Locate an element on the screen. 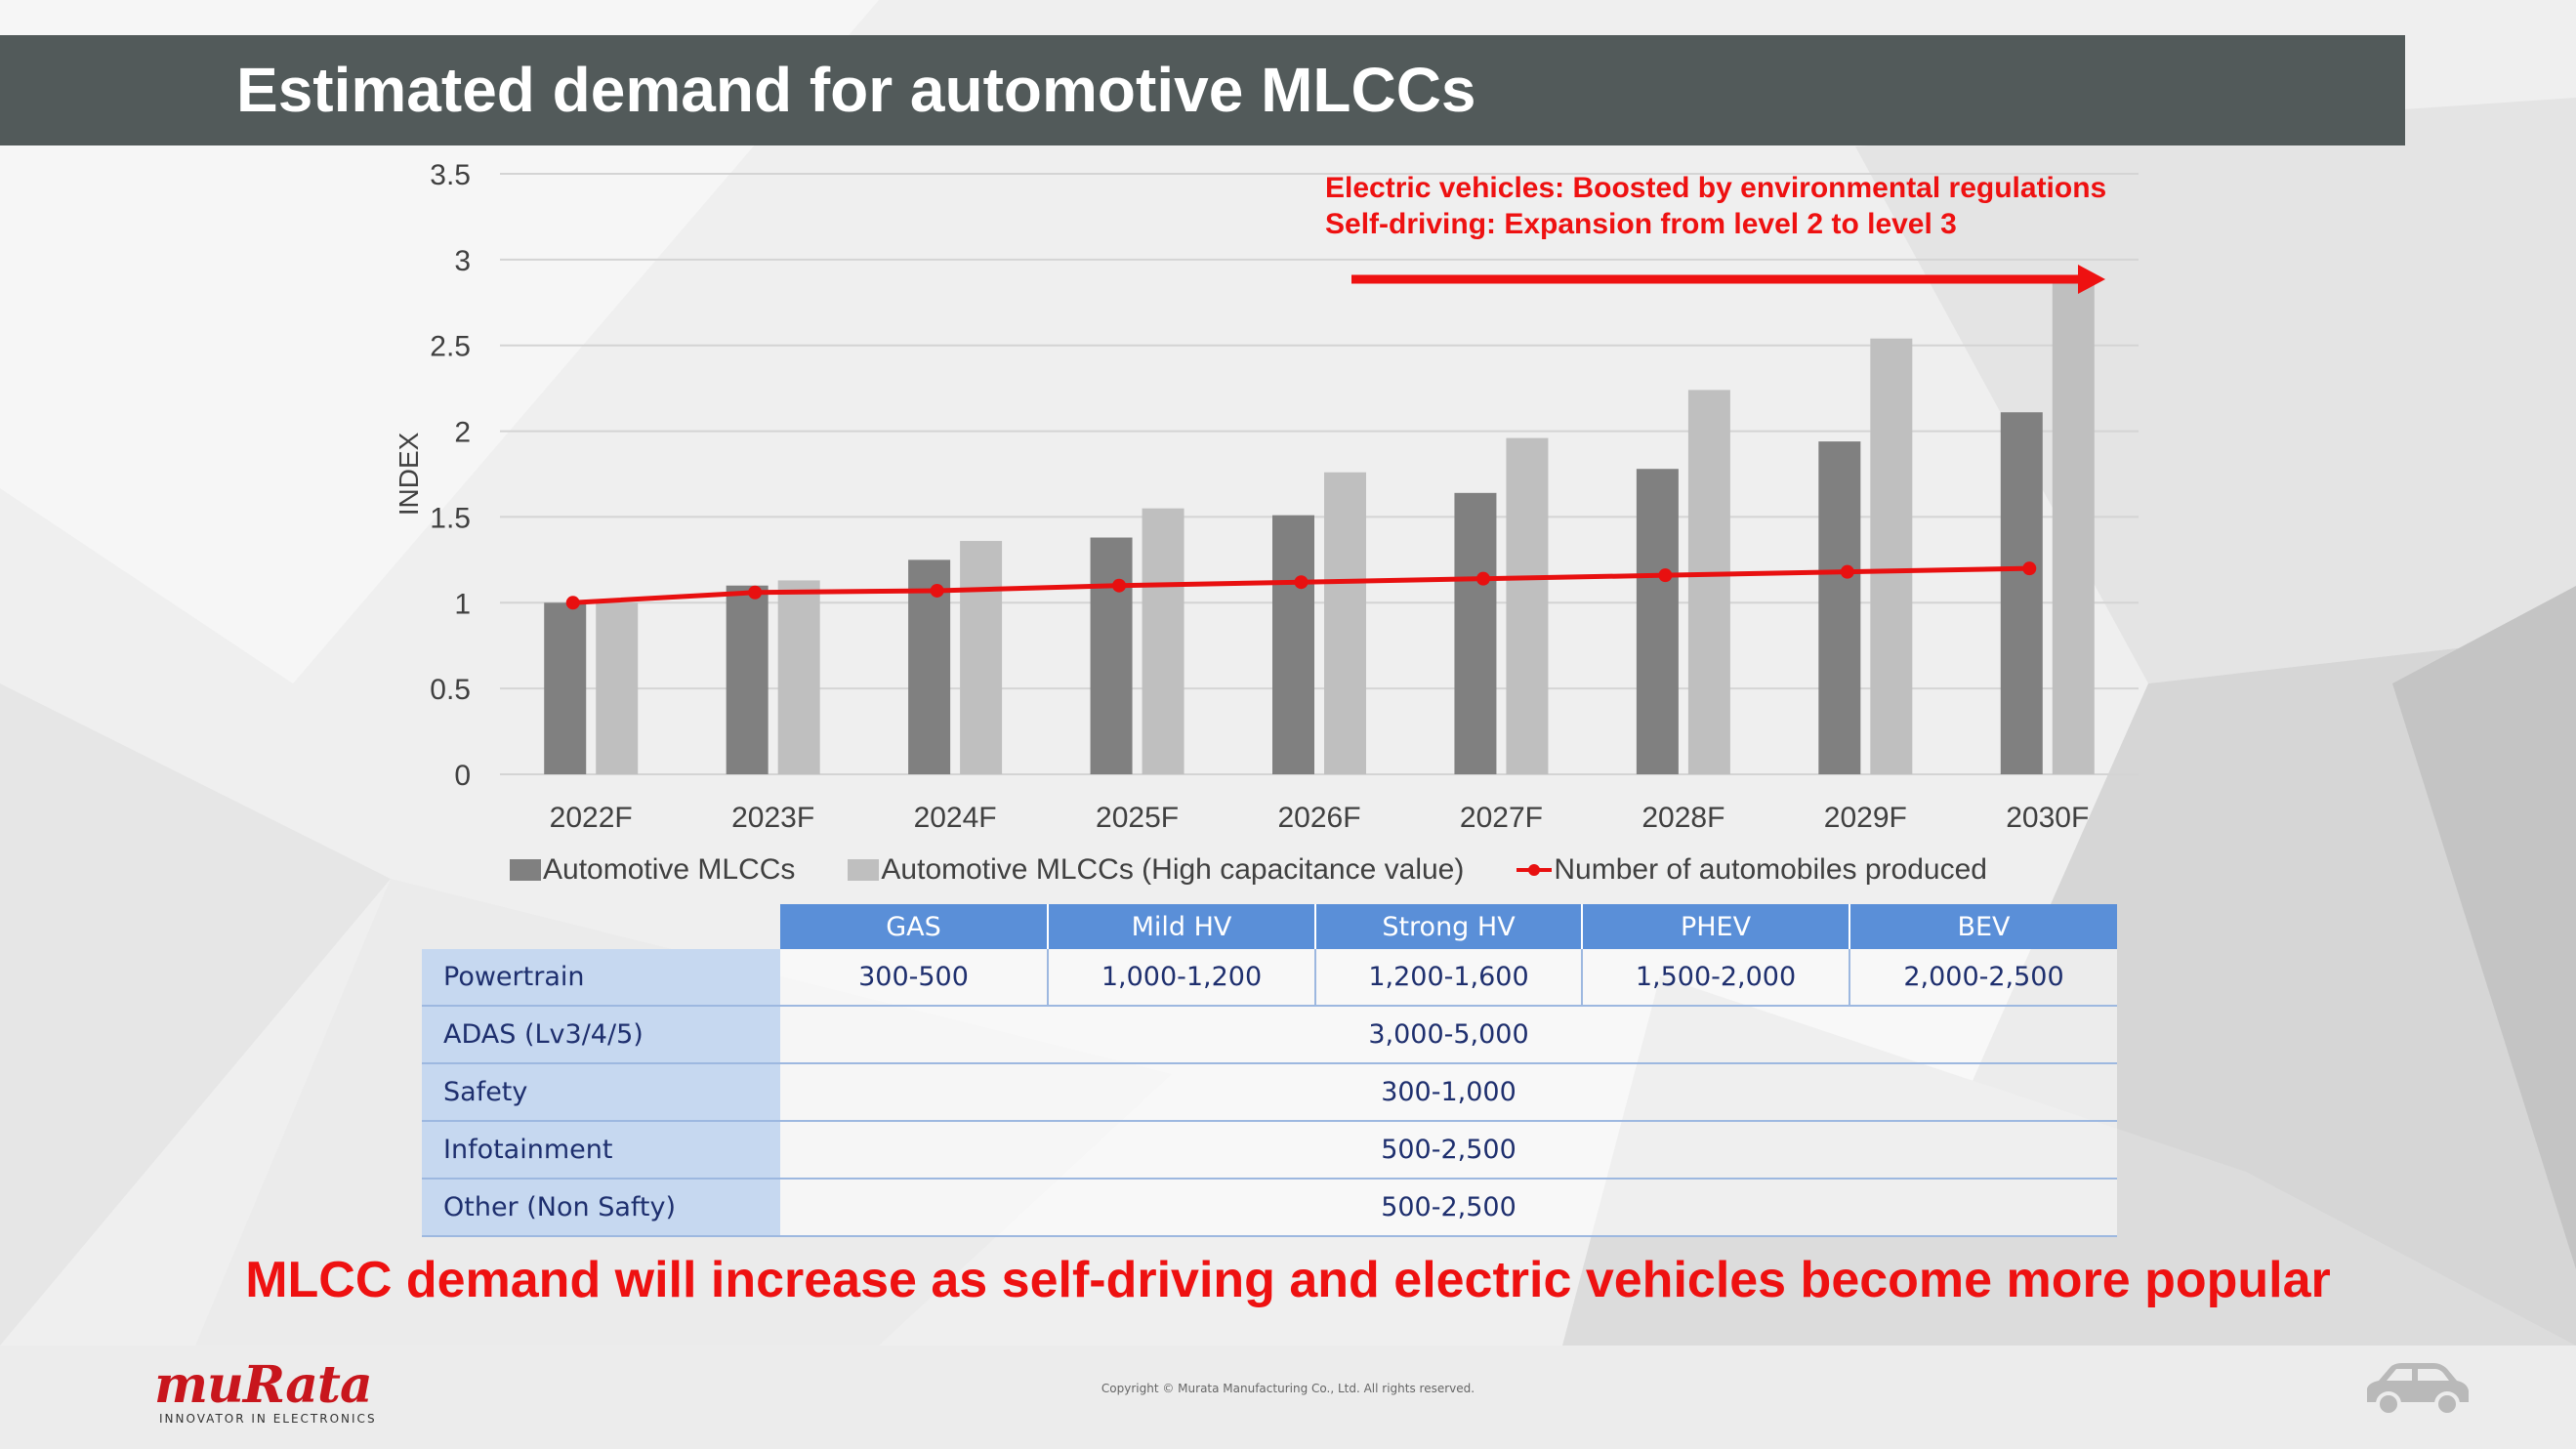 This screenshot has width=2576, height=1449. row-label-adas: ADAS (Lv3/4/5) is located at coordinates (601, 1035).